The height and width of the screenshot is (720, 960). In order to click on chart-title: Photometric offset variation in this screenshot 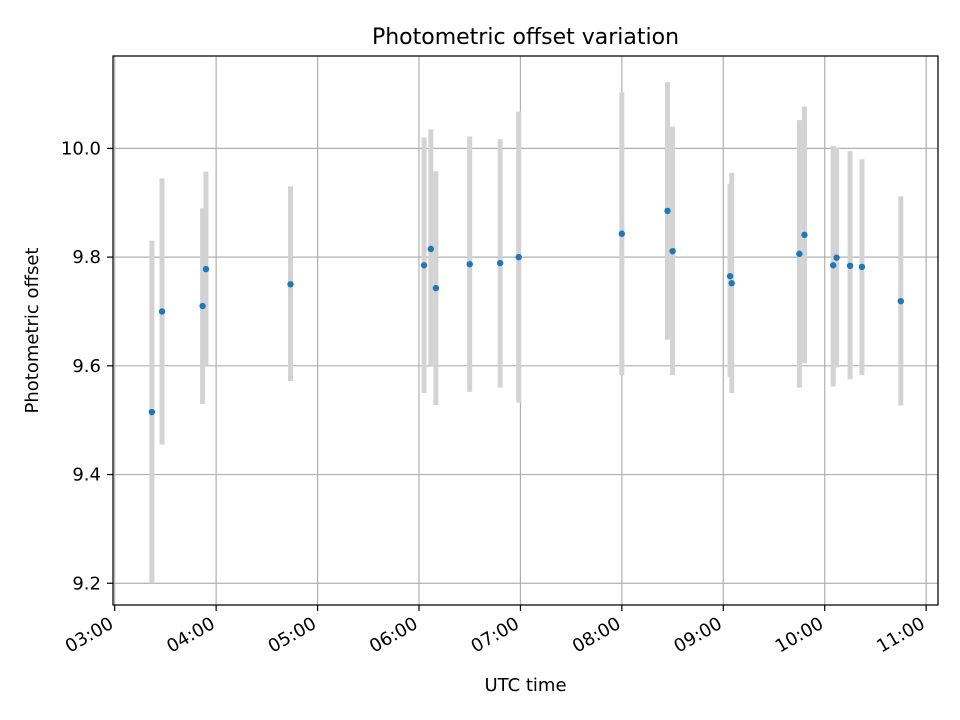, I will do `click(525, 37)`.